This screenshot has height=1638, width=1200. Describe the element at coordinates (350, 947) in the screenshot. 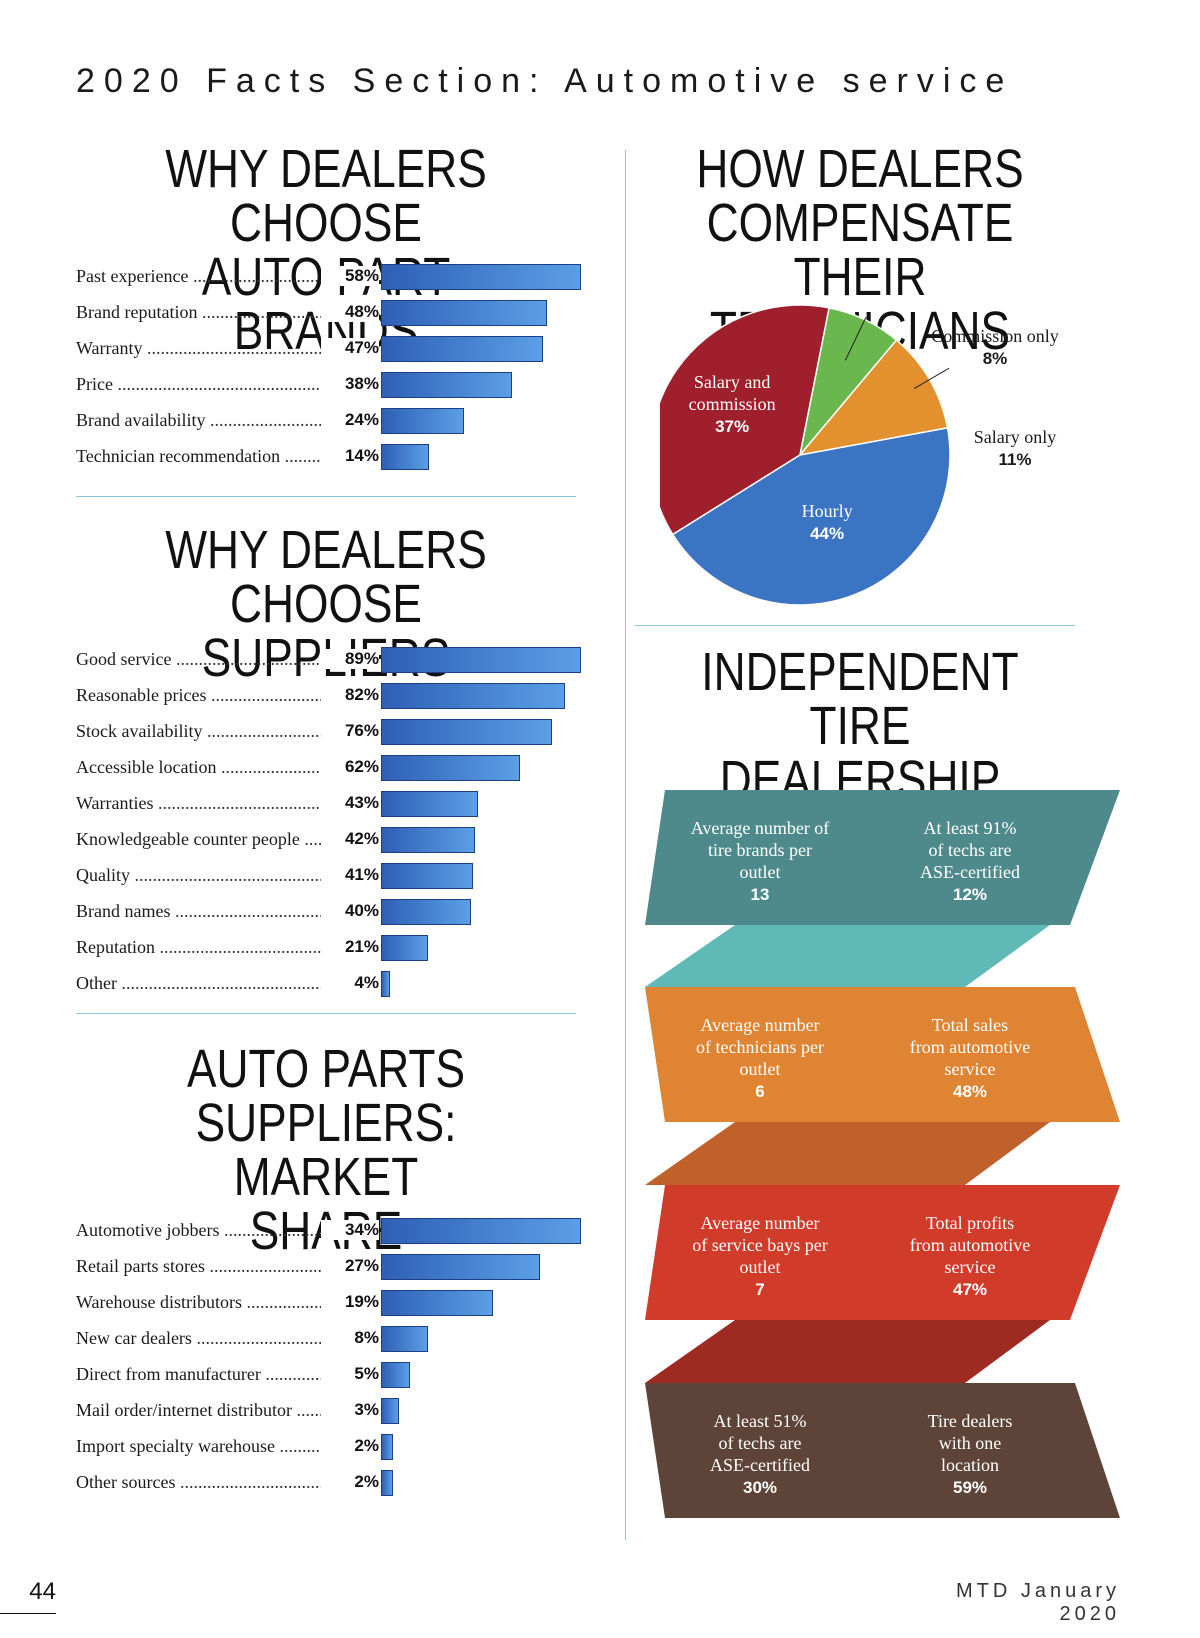

I see `bar-value-label: 21%` at that location.